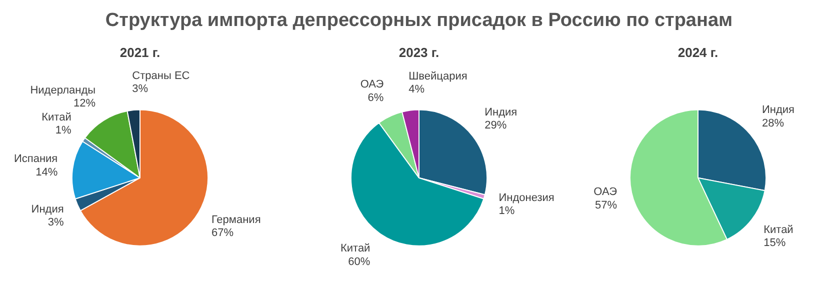 The height and width of the screenshot is (299, 837). I want to click on data-label: 14%, so click(47, 172).